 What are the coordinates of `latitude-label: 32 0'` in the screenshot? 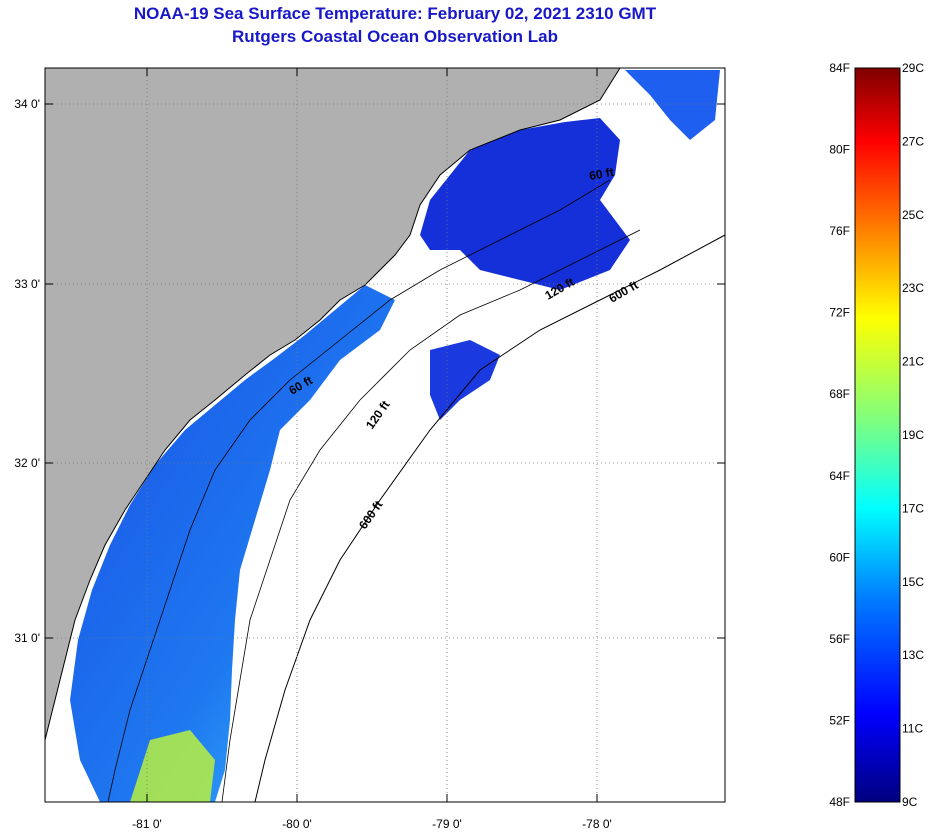 It's located at (27, 463).